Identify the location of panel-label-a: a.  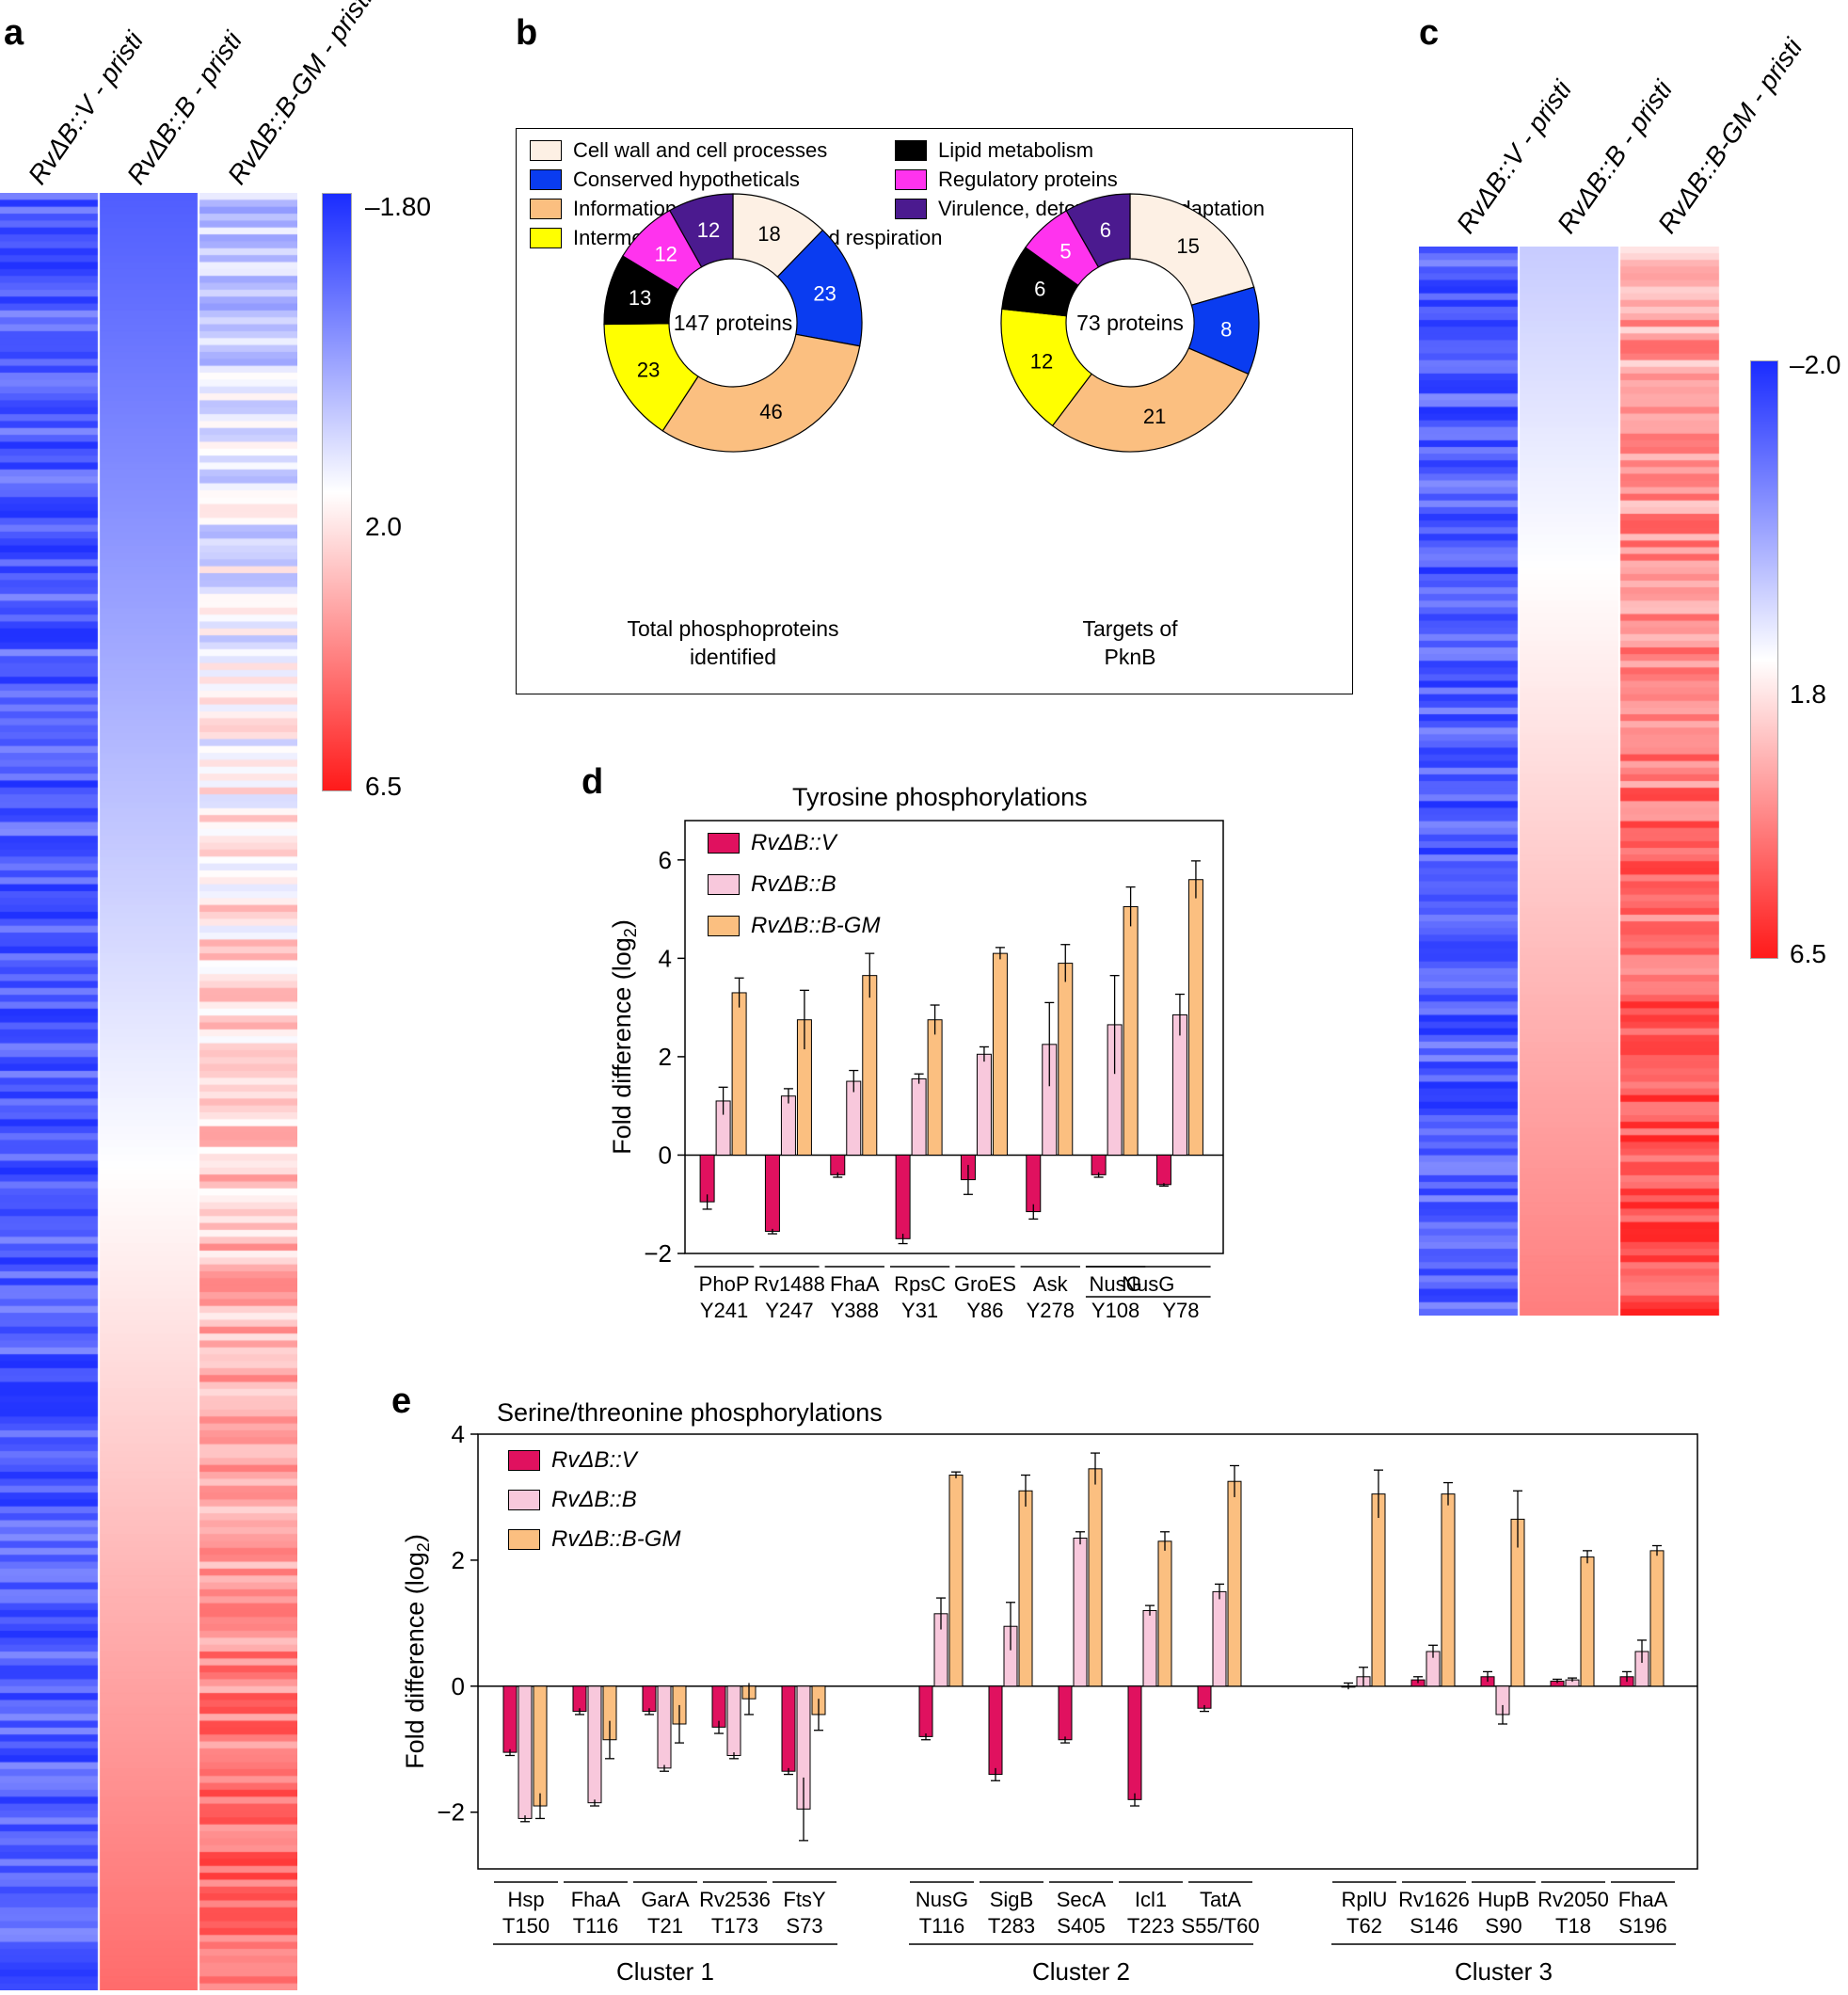
(14, 33).